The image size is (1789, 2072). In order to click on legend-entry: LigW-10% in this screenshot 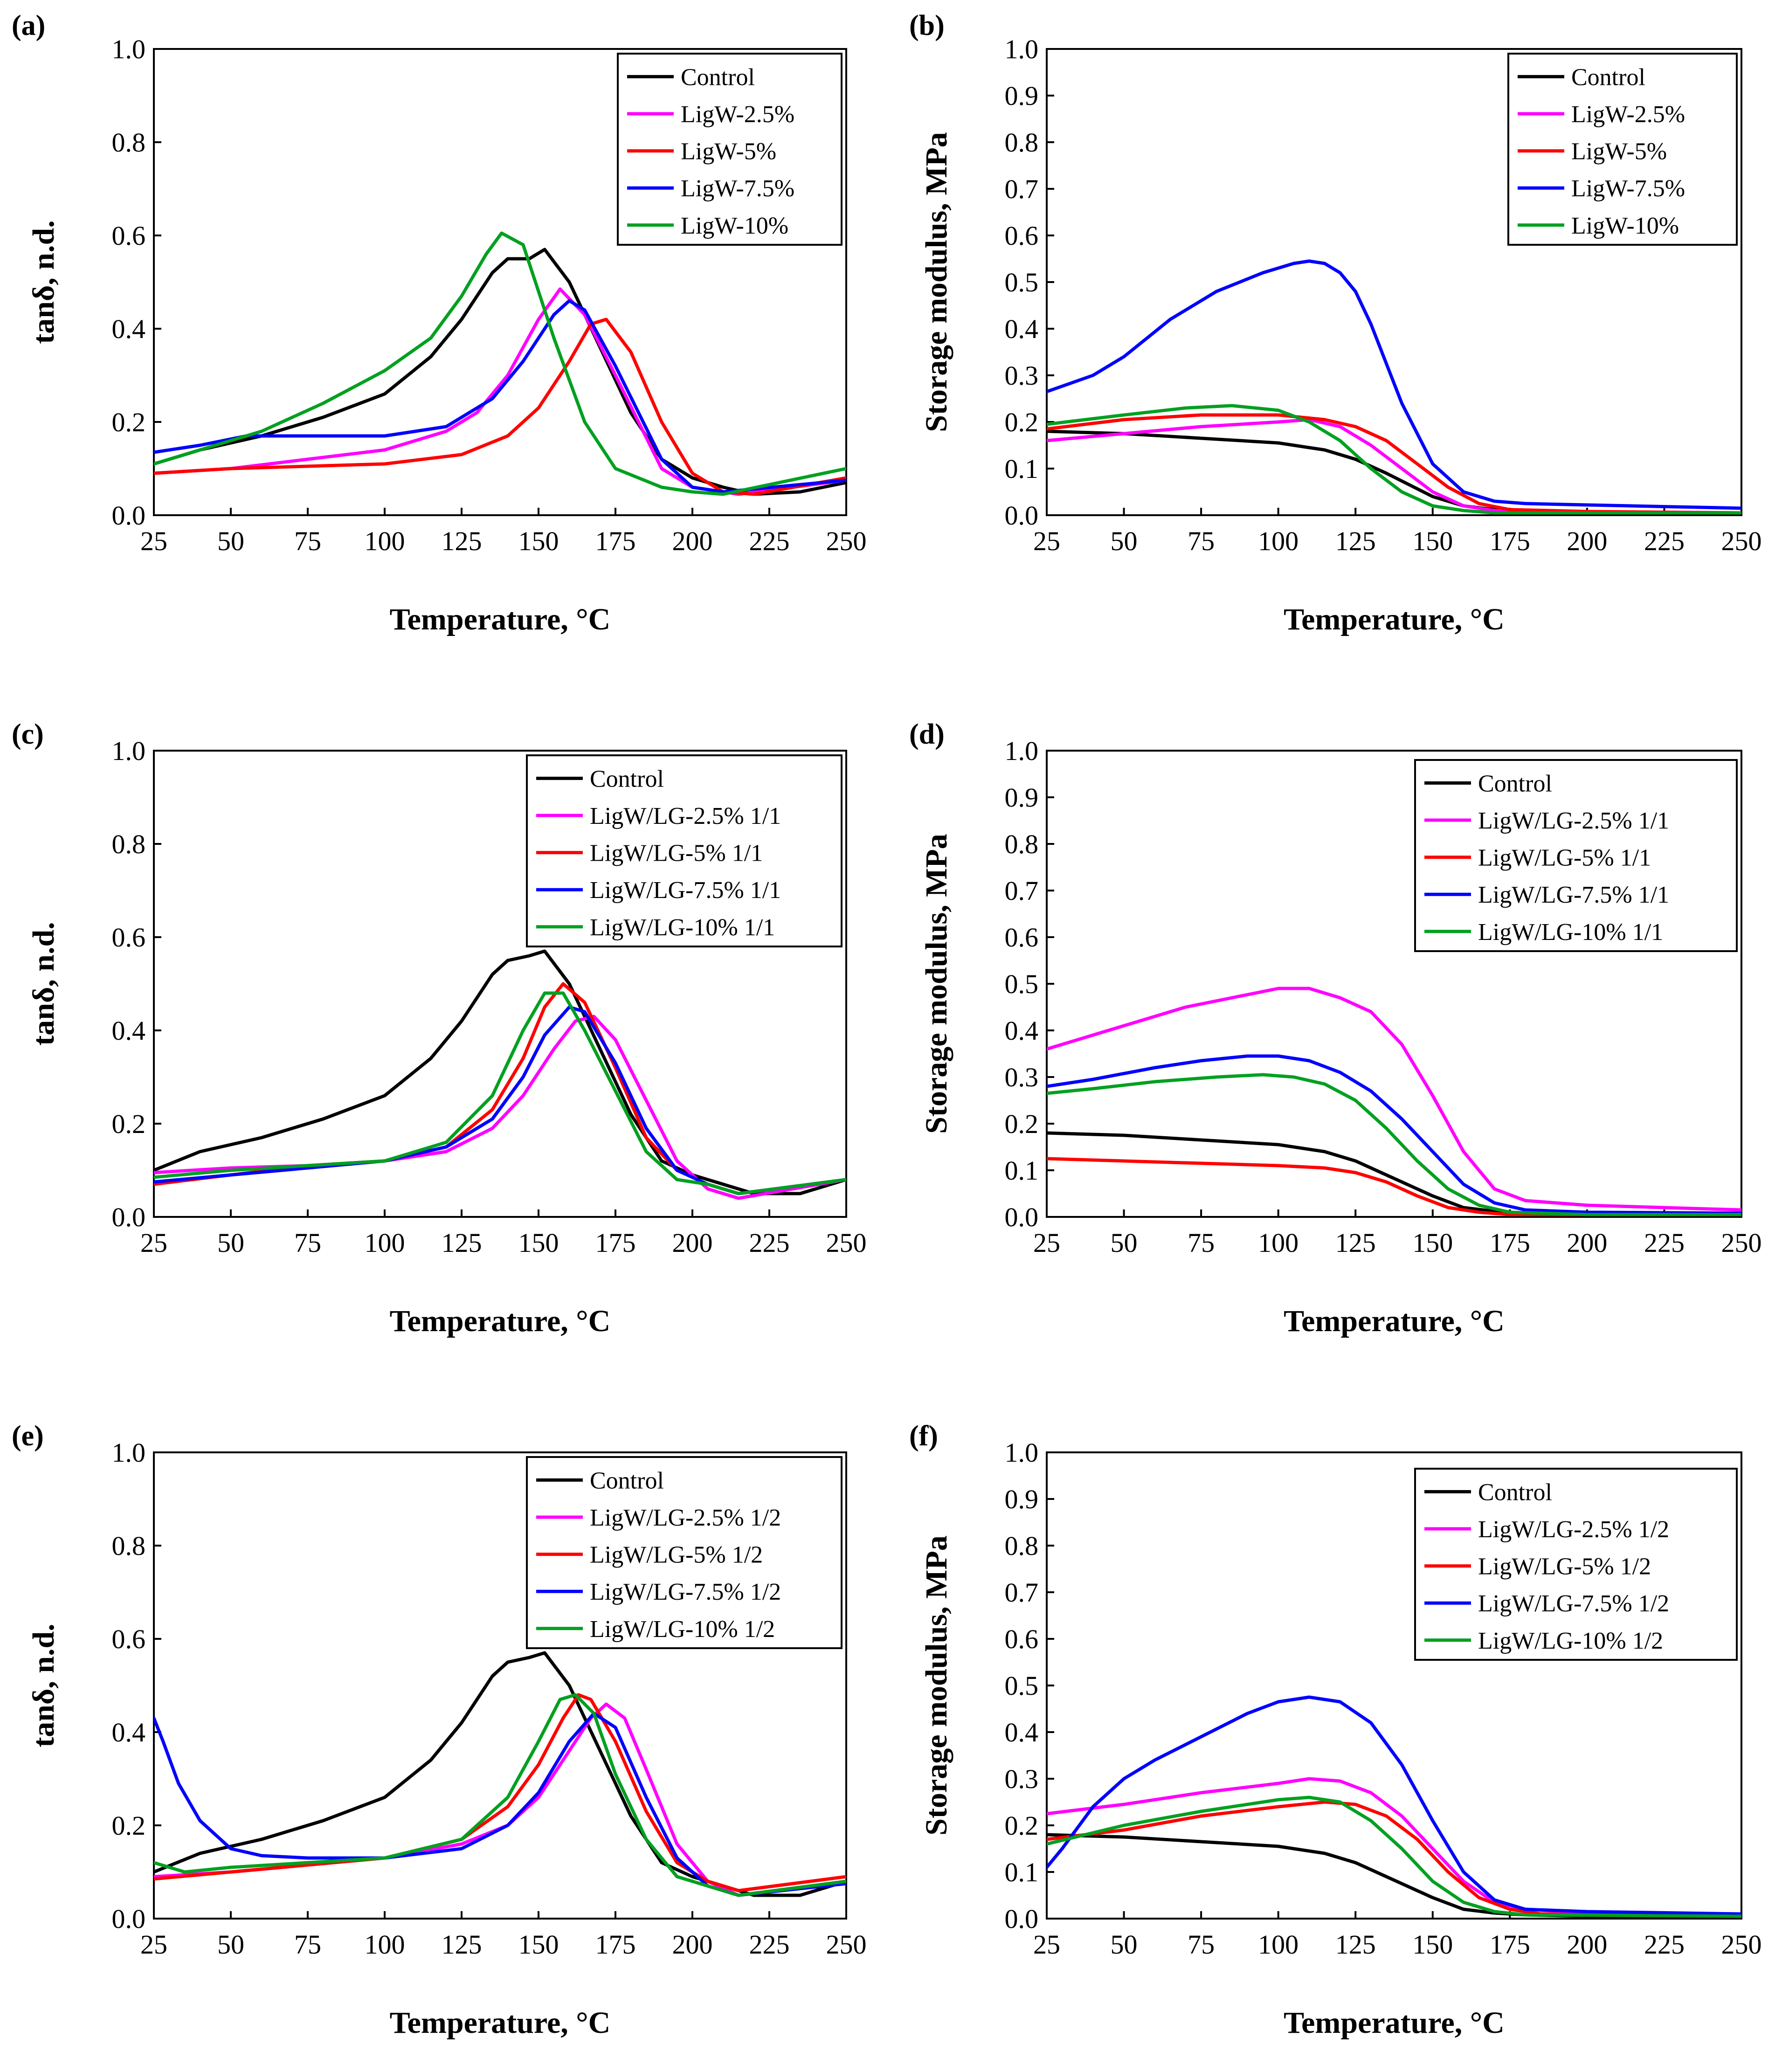, I will do `click(1625, 226)`.